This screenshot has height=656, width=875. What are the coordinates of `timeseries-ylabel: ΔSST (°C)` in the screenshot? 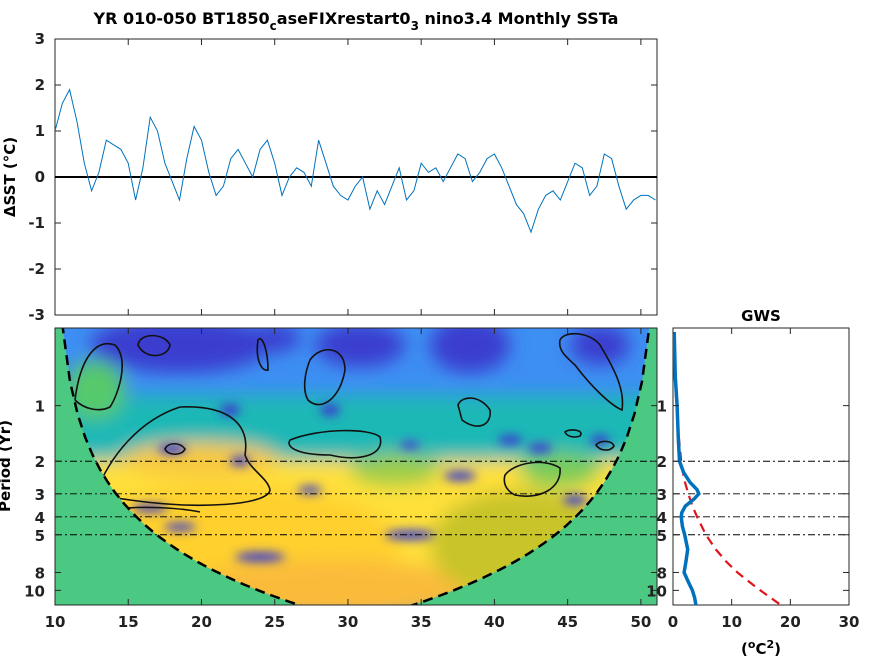 It's located at (10, 177).